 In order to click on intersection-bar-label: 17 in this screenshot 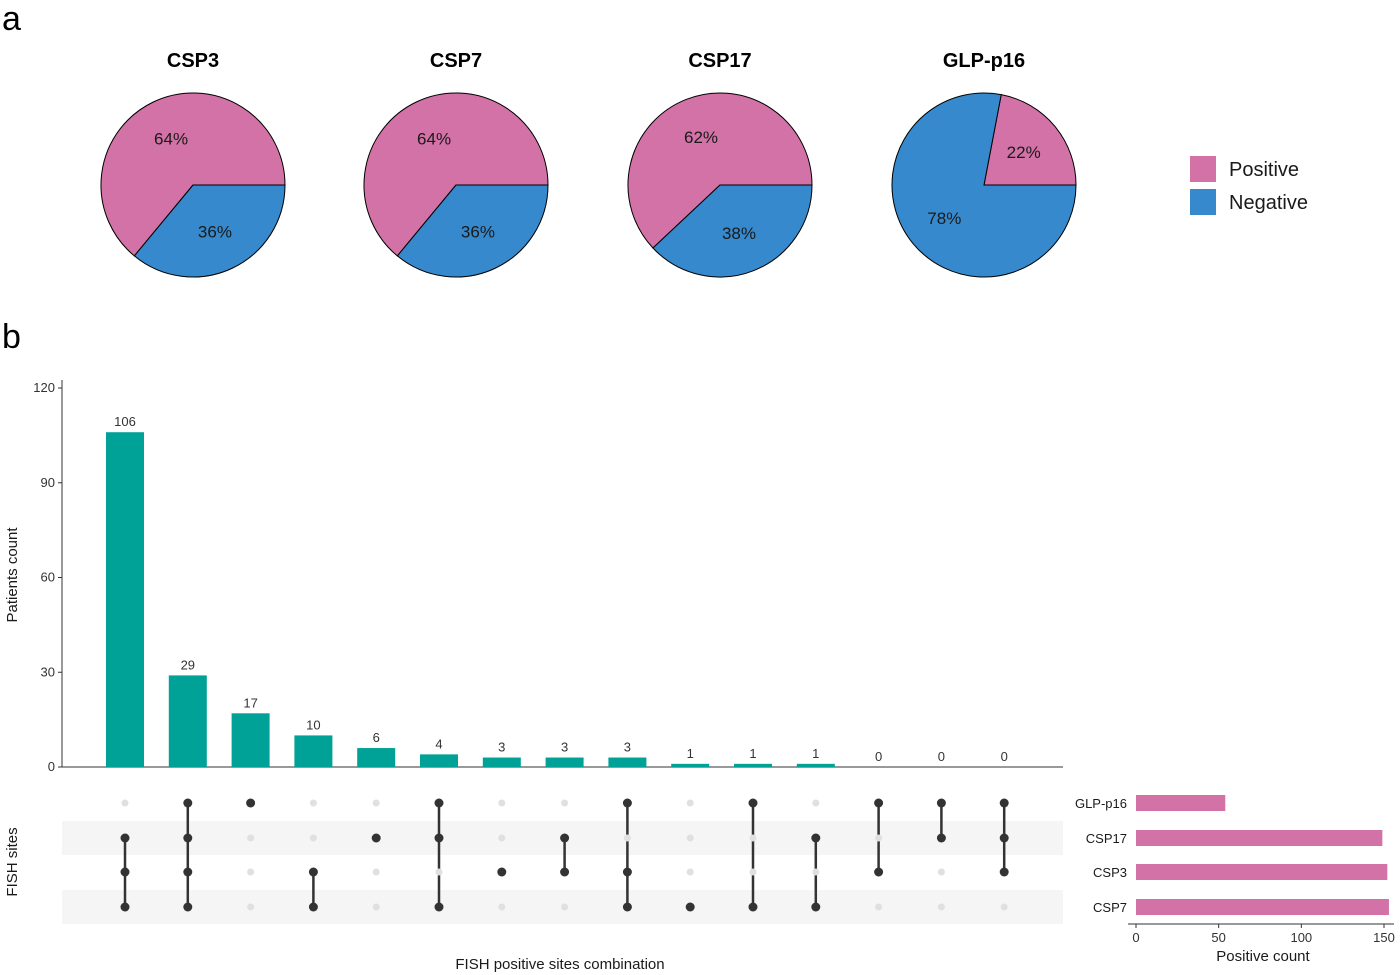, I will do `click(250, 702)`.